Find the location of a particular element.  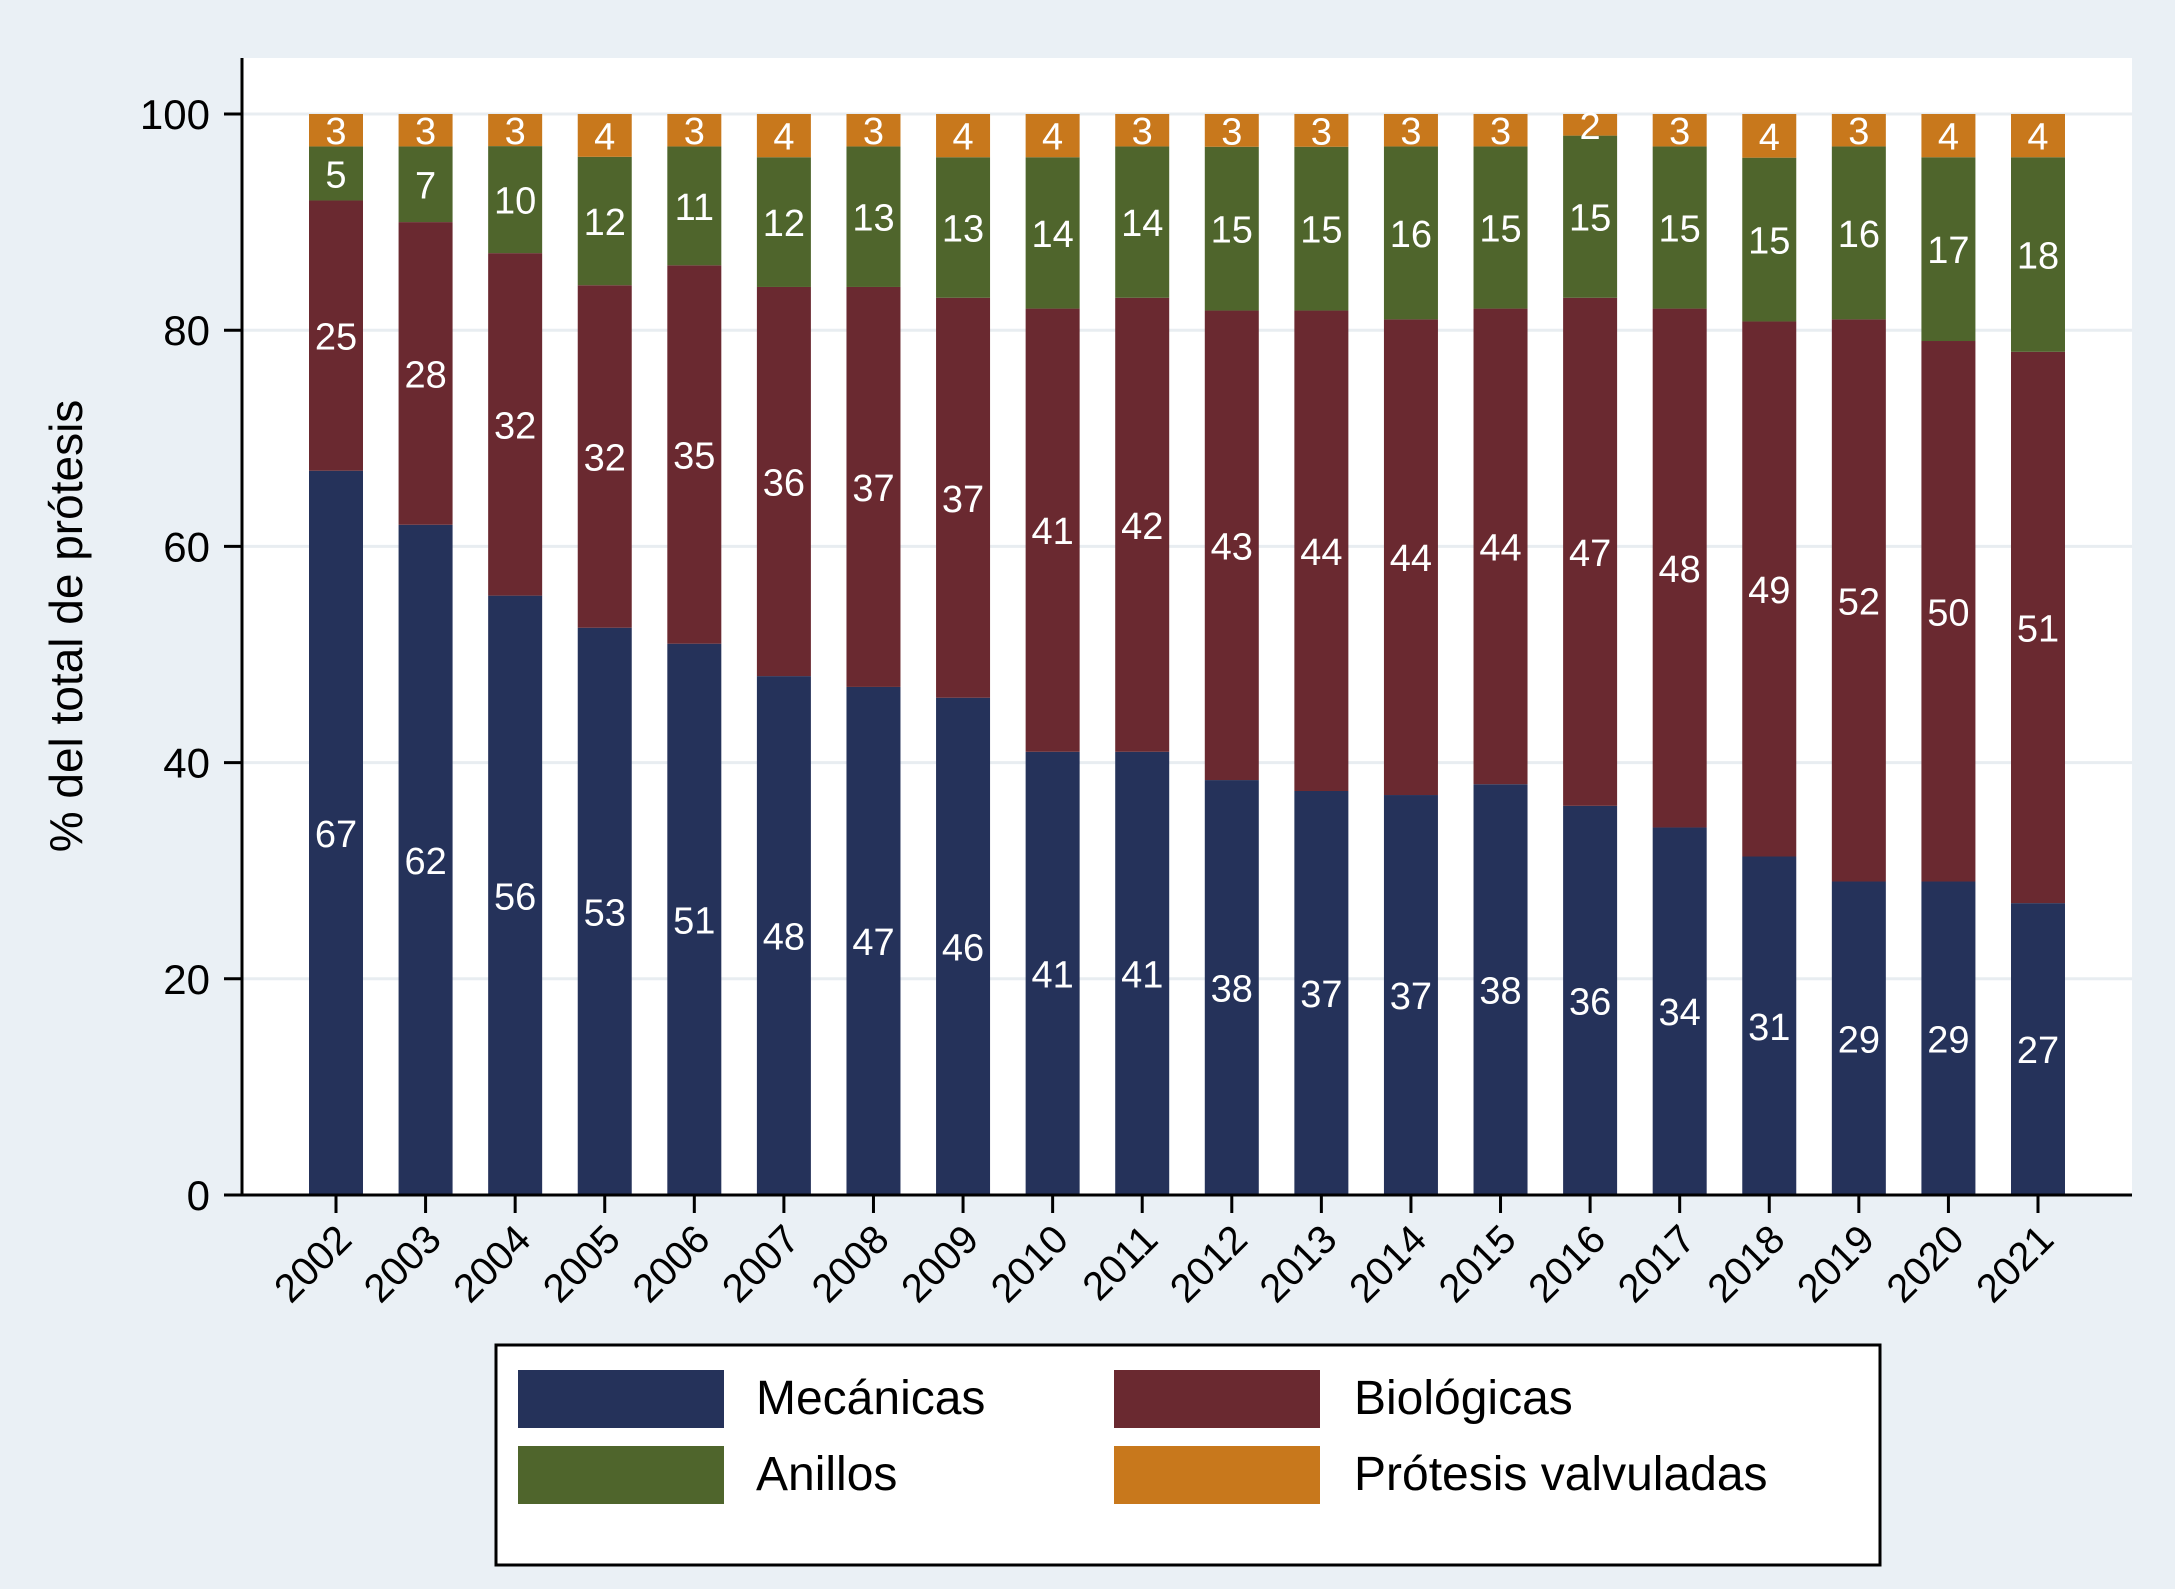

data-label: 7 is located at coordinates (425, 186).